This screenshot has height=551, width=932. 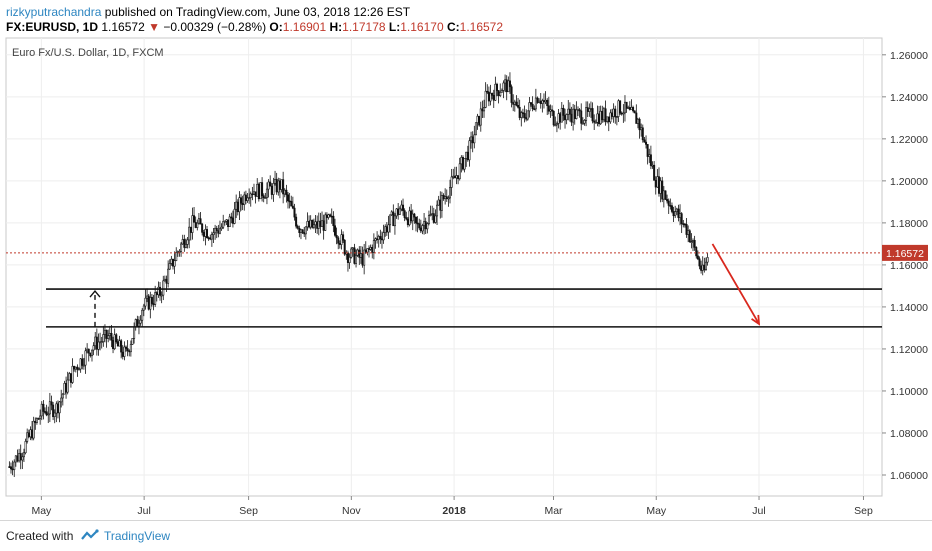 What do you see at coordinates (452, 506) in the screenshot?
I see `x-axis: May Jul Sep Nov 2018 Mar May Jul Sep` at bounding box center [452, 506].